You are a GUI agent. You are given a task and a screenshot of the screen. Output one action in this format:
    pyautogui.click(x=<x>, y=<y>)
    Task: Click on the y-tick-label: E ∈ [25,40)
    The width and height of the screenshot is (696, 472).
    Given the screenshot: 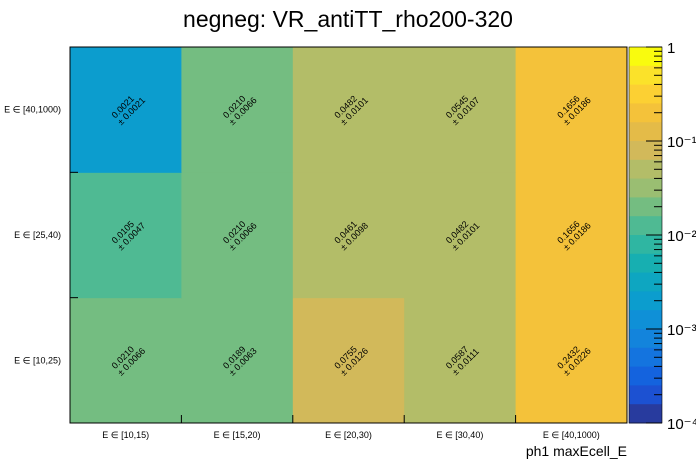 What is the action you would take?
    pyautogui.click(x=37, y=235)
    